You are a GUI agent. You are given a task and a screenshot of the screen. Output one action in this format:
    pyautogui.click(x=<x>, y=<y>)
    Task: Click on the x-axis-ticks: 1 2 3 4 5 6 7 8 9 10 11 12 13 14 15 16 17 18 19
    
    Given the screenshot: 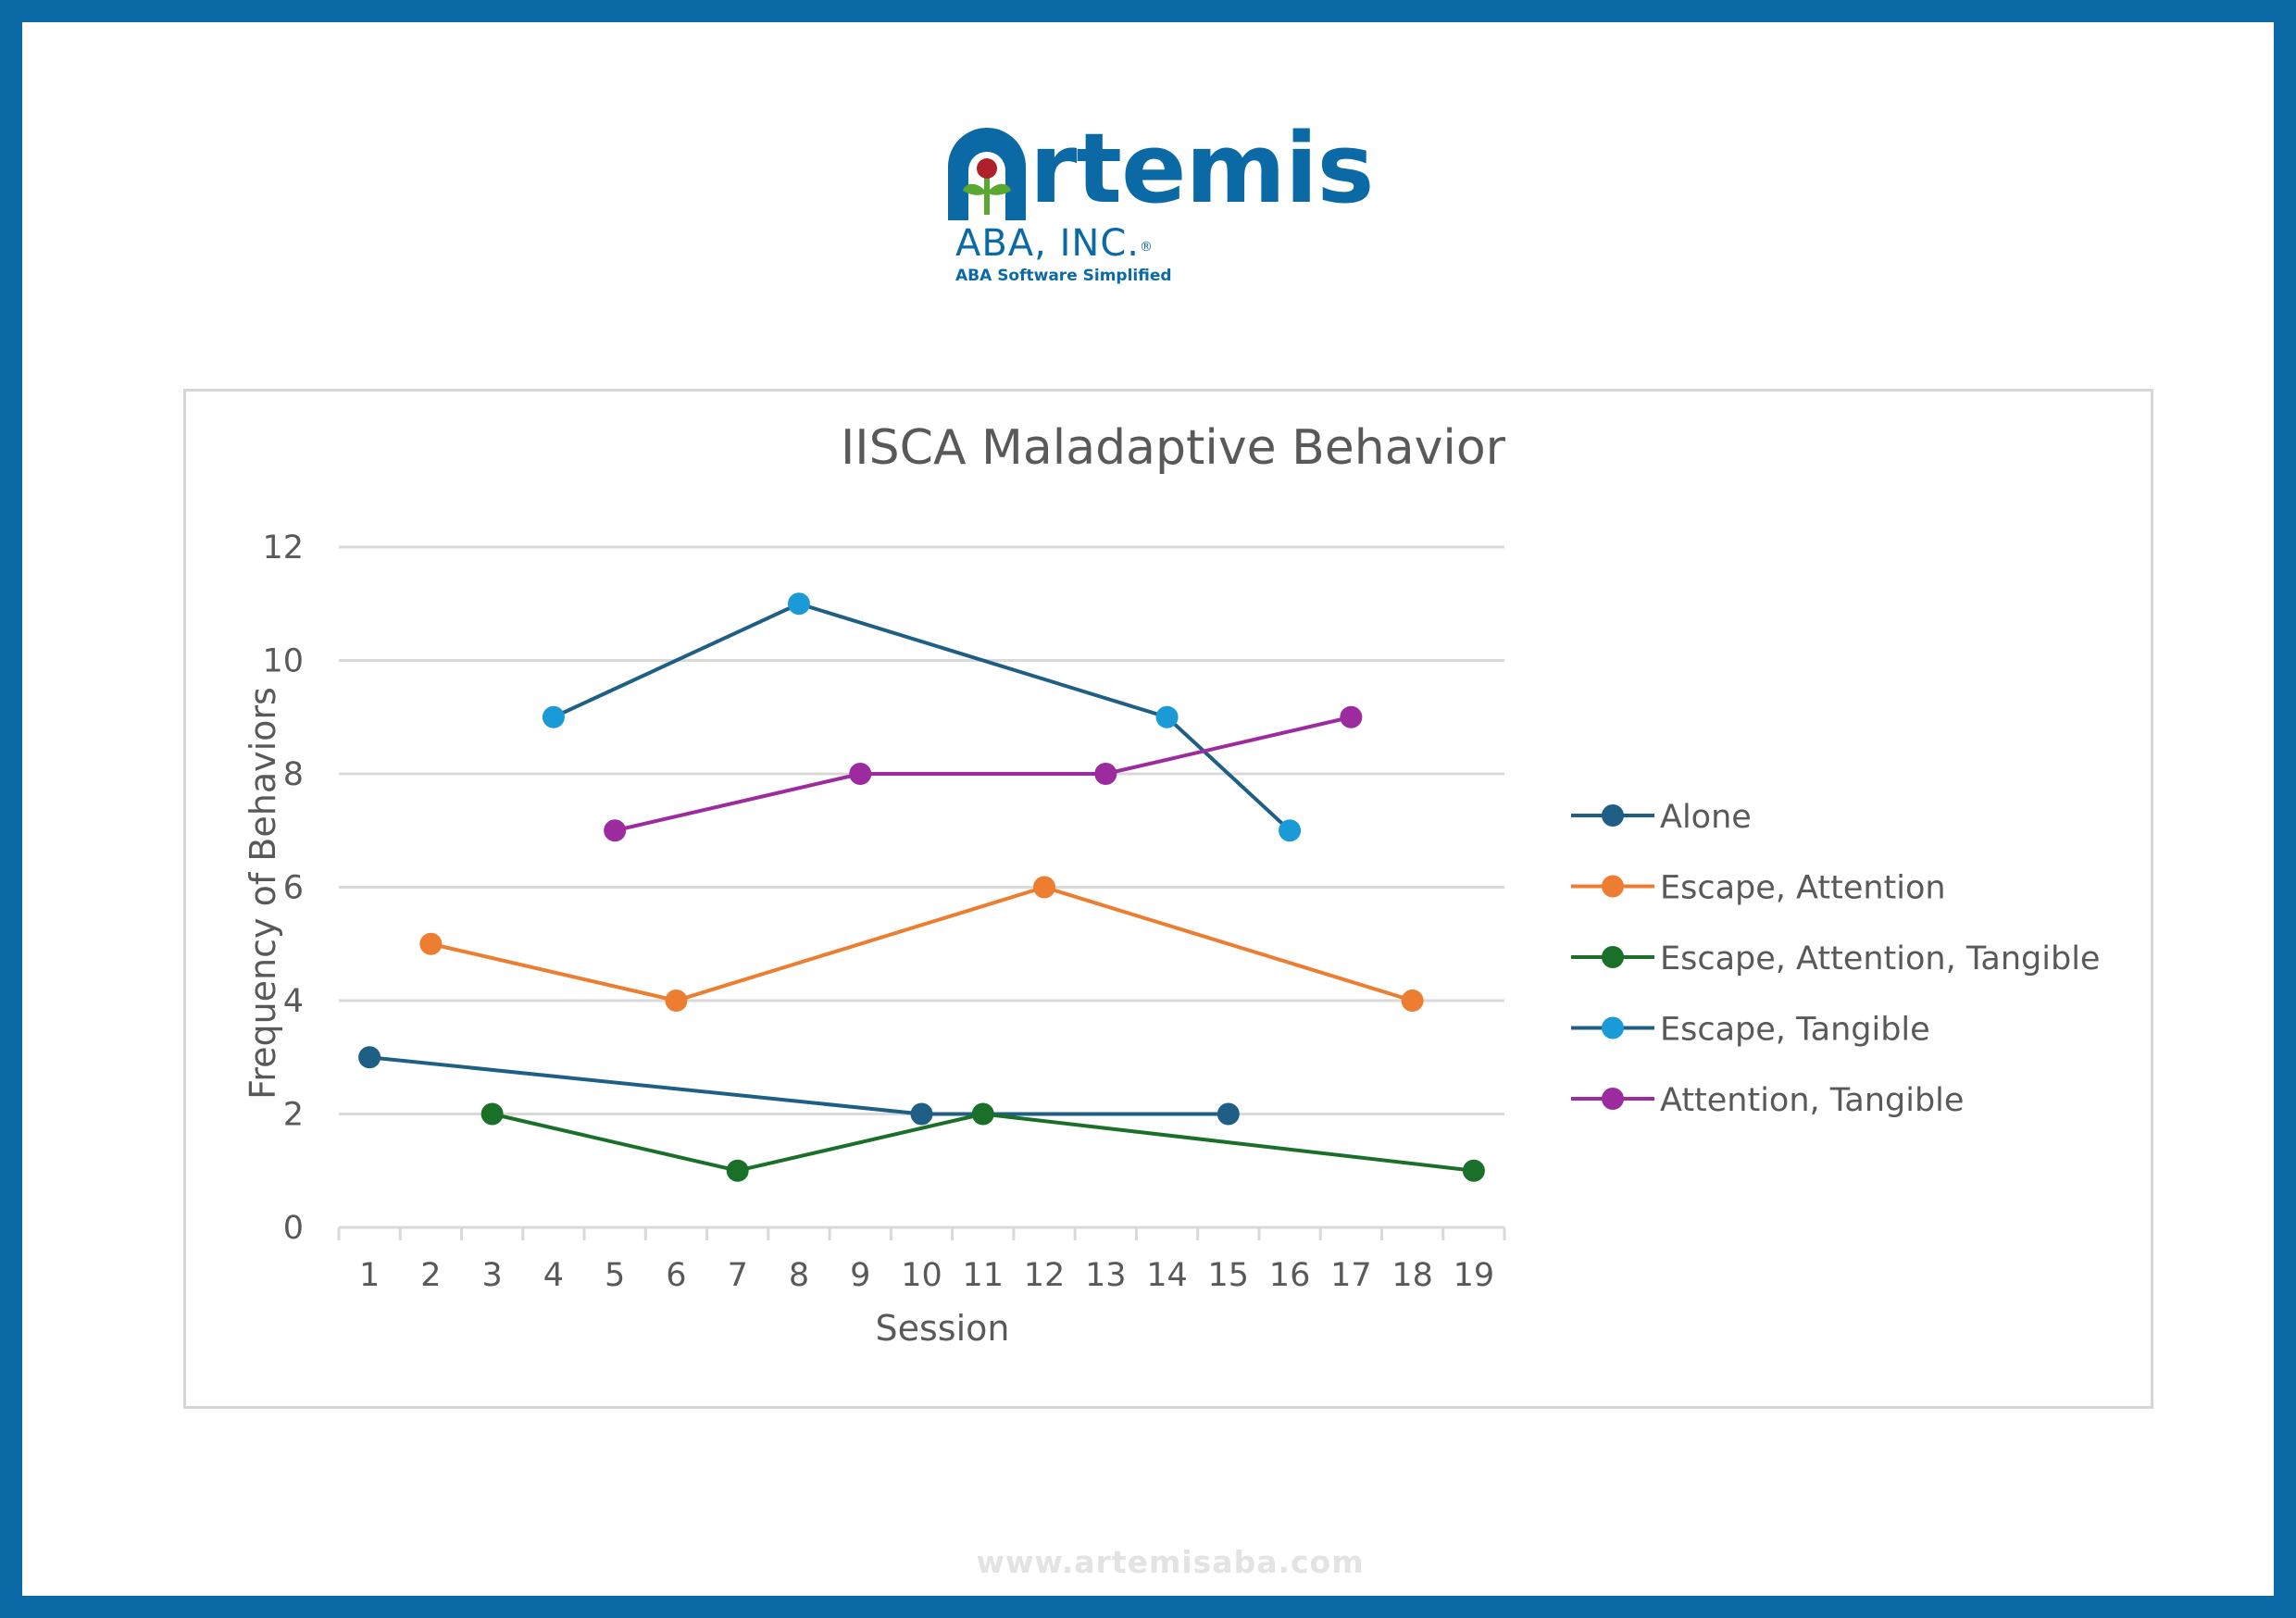 What is the action you would take?
    pyautogui.click(x=926, y=1275)
    